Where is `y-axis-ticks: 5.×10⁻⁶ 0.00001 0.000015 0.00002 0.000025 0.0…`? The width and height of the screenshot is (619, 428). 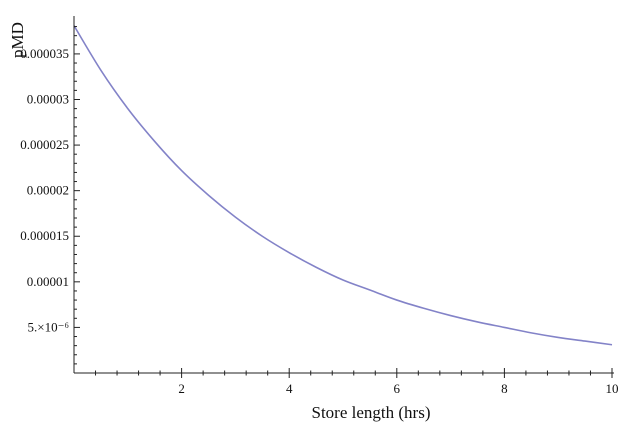
y-axis-ticks: 5.×10⁻⁶ 0.00001 0.000015 0.00002 0.000025 0.0… is located at coordinates (50, 195).